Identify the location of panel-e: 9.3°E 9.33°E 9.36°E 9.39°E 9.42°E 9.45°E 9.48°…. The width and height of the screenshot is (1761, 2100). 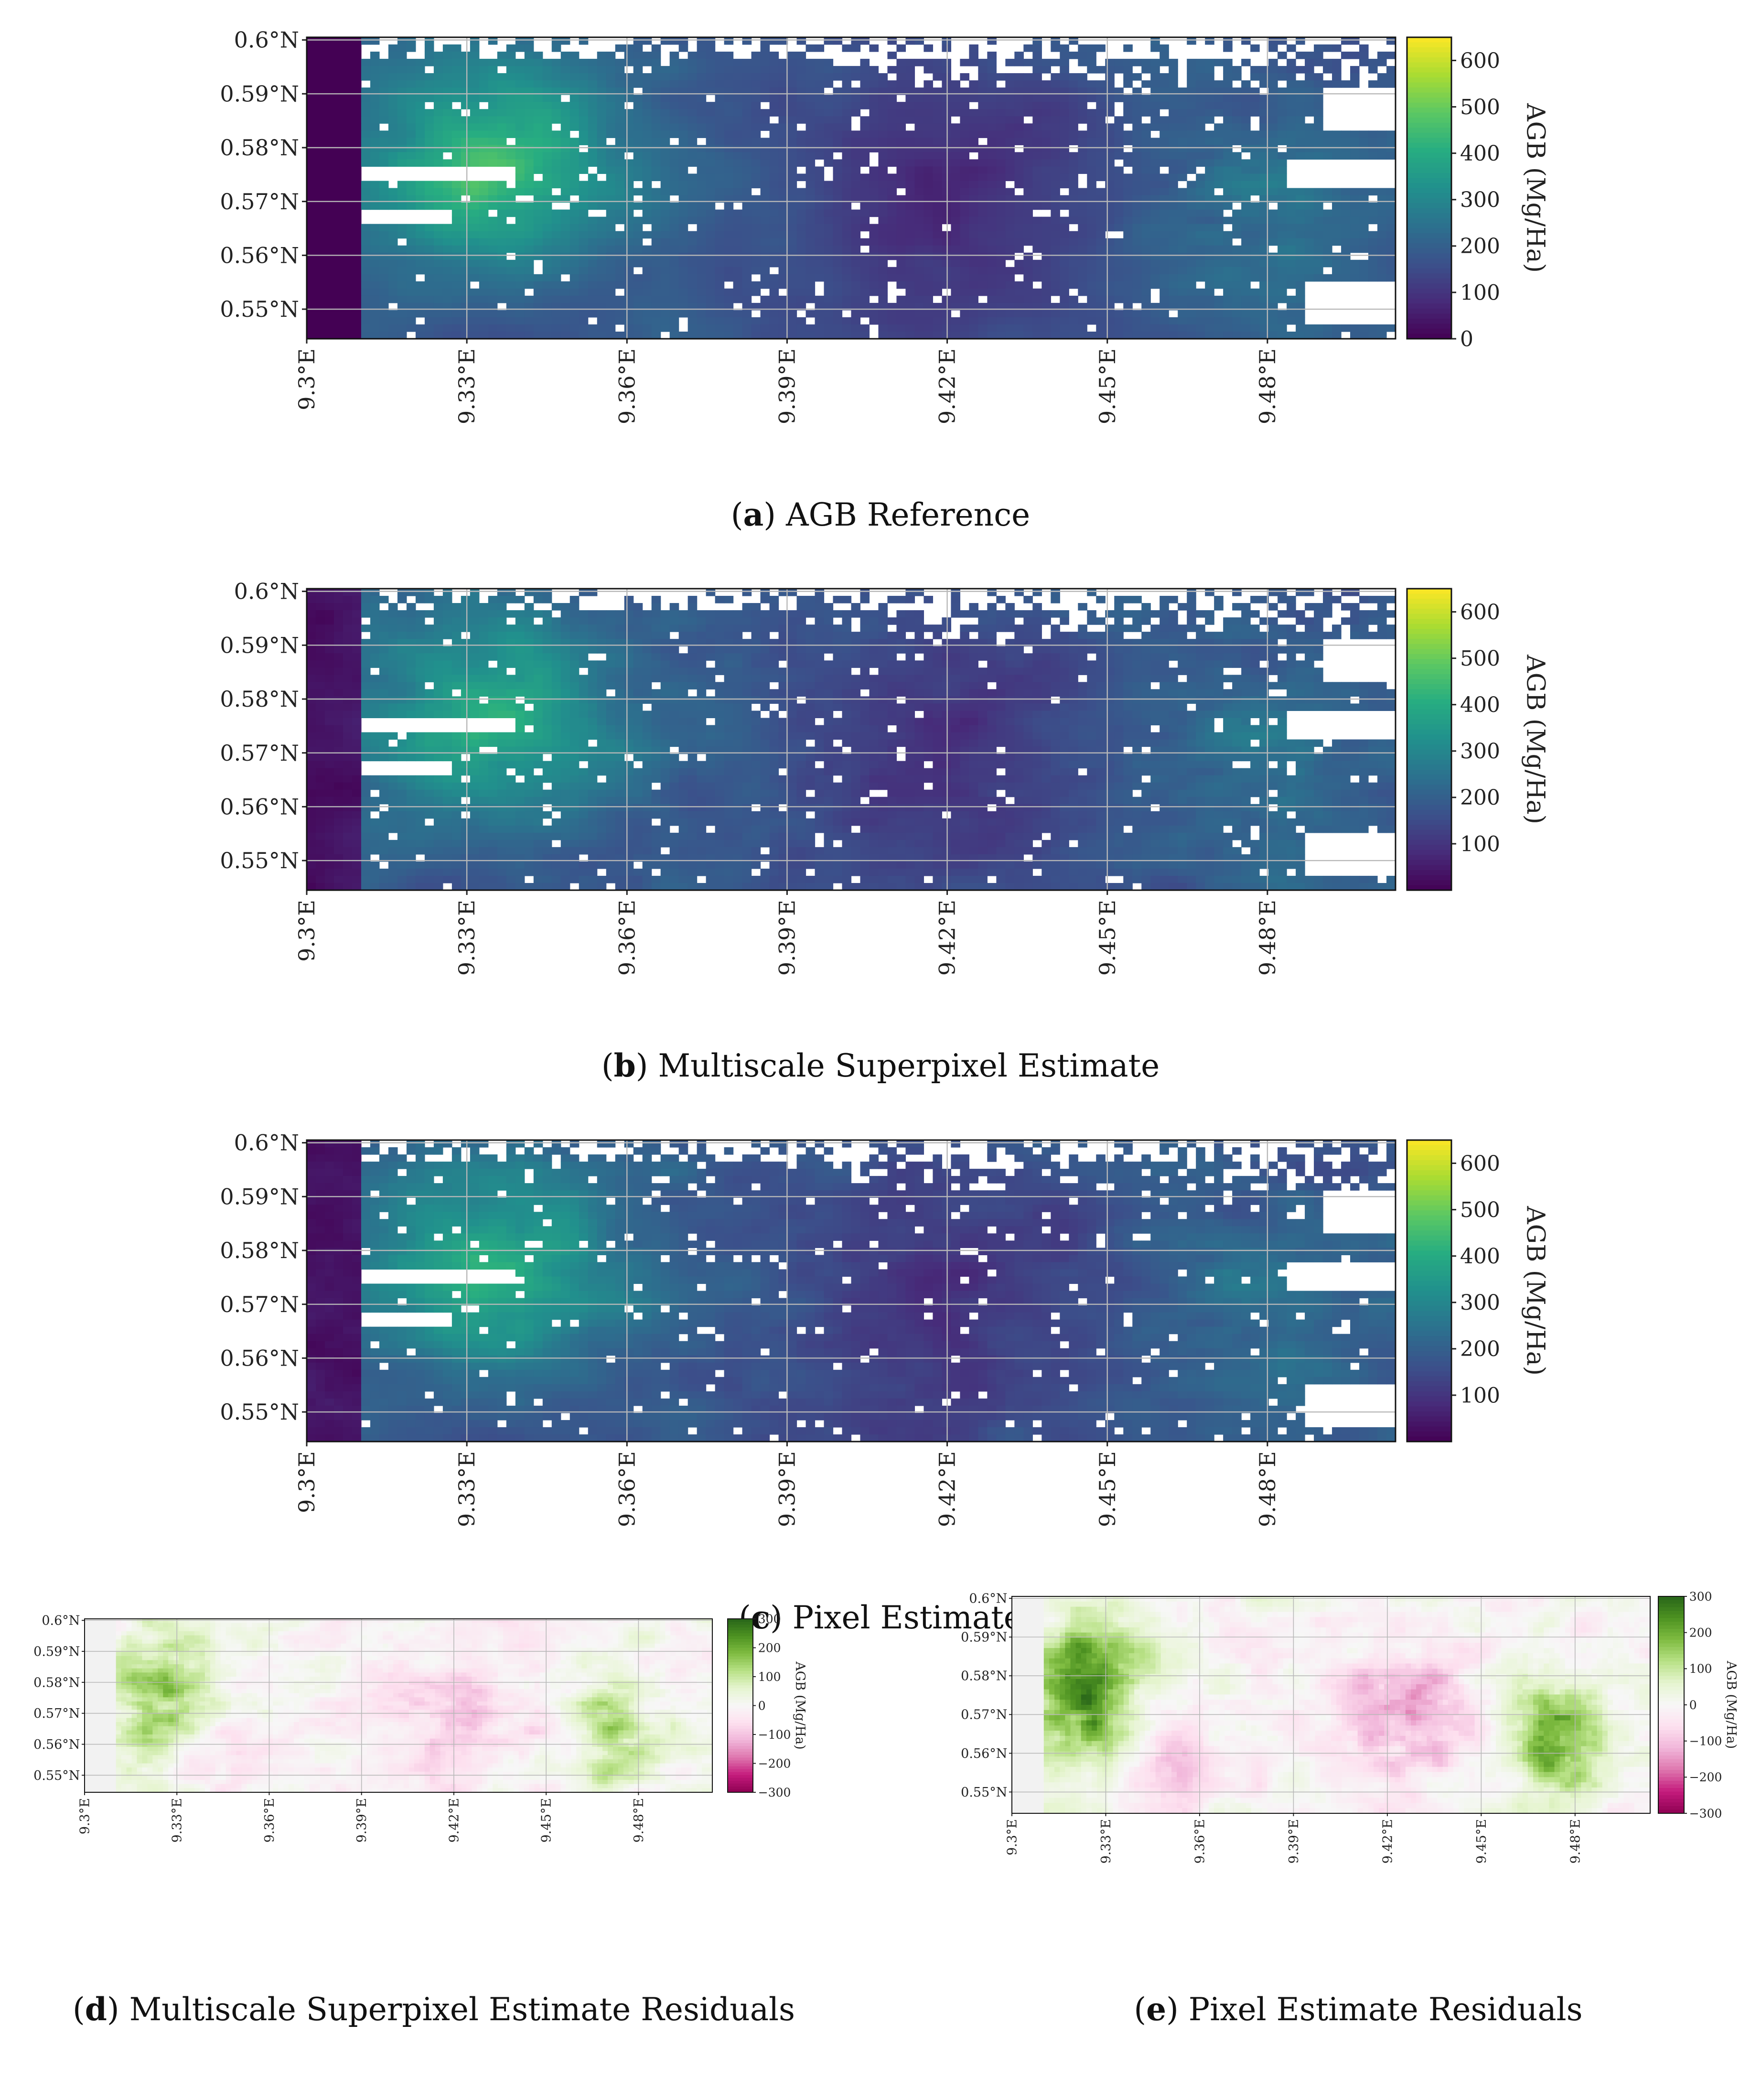
(1350, 1809).